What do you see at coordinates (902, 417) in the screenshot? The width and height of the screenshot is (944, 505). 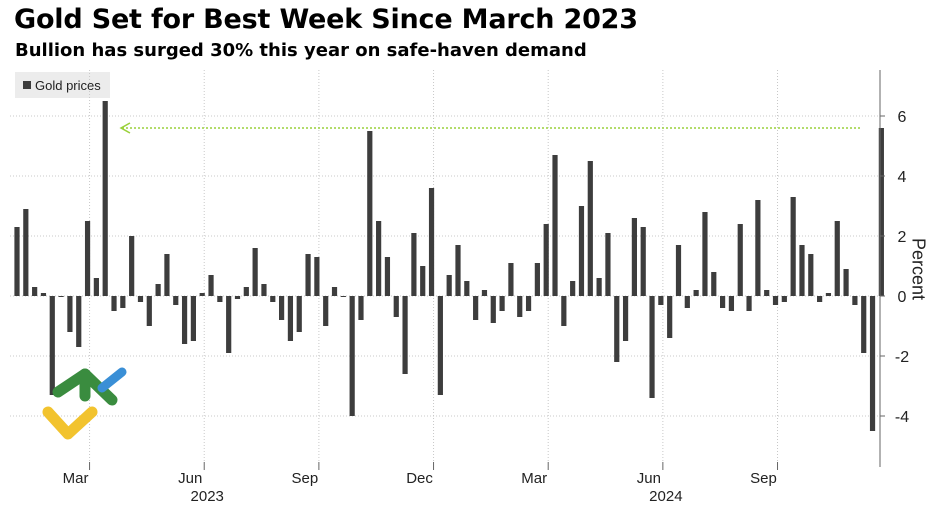 I see `y-tick-label: -4` at bounding box center [902, 417].